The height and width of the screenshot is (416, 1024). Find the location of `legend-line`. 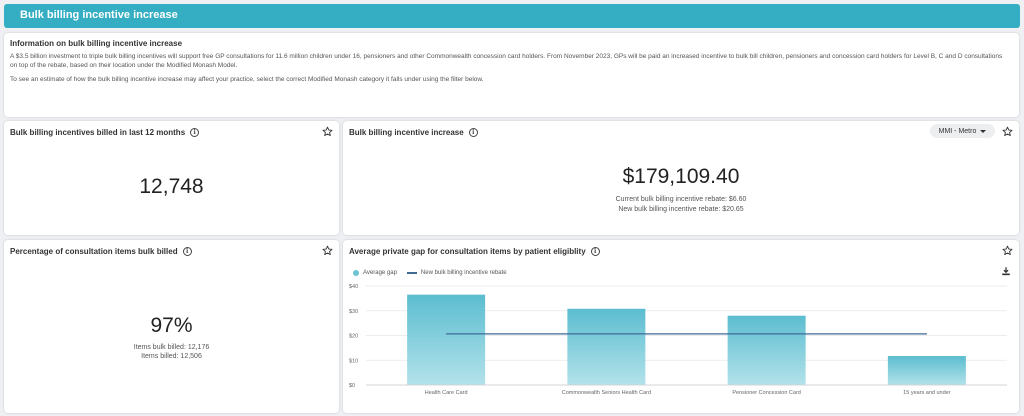

legend-line is located at coordinates (411, 273).